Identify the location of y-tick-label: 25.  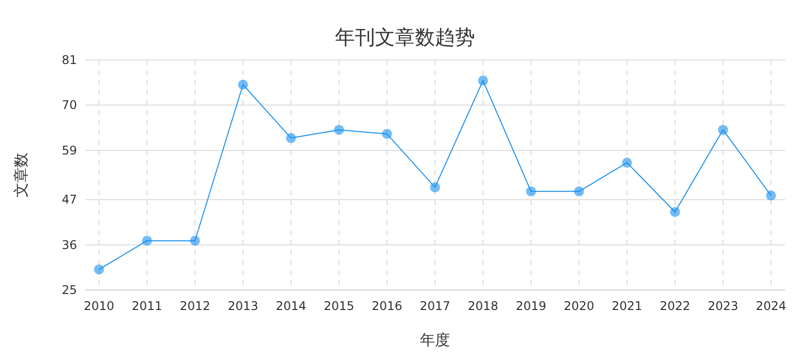
(69, 290).